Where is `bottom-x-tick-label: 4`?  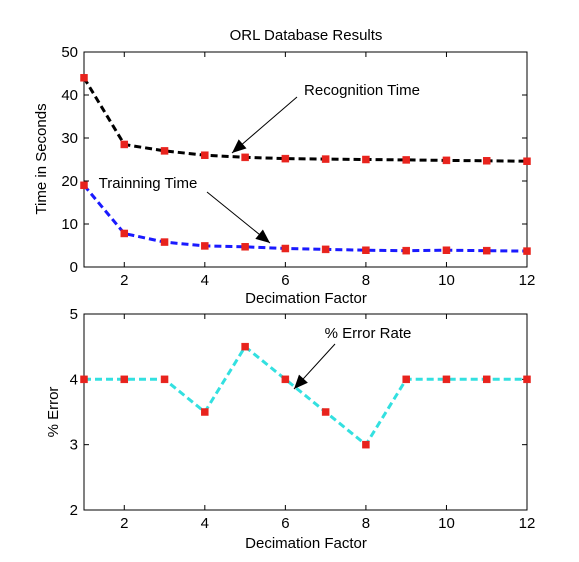
bottom-x-tick-label: 4 is located at coordinates (205, 523).